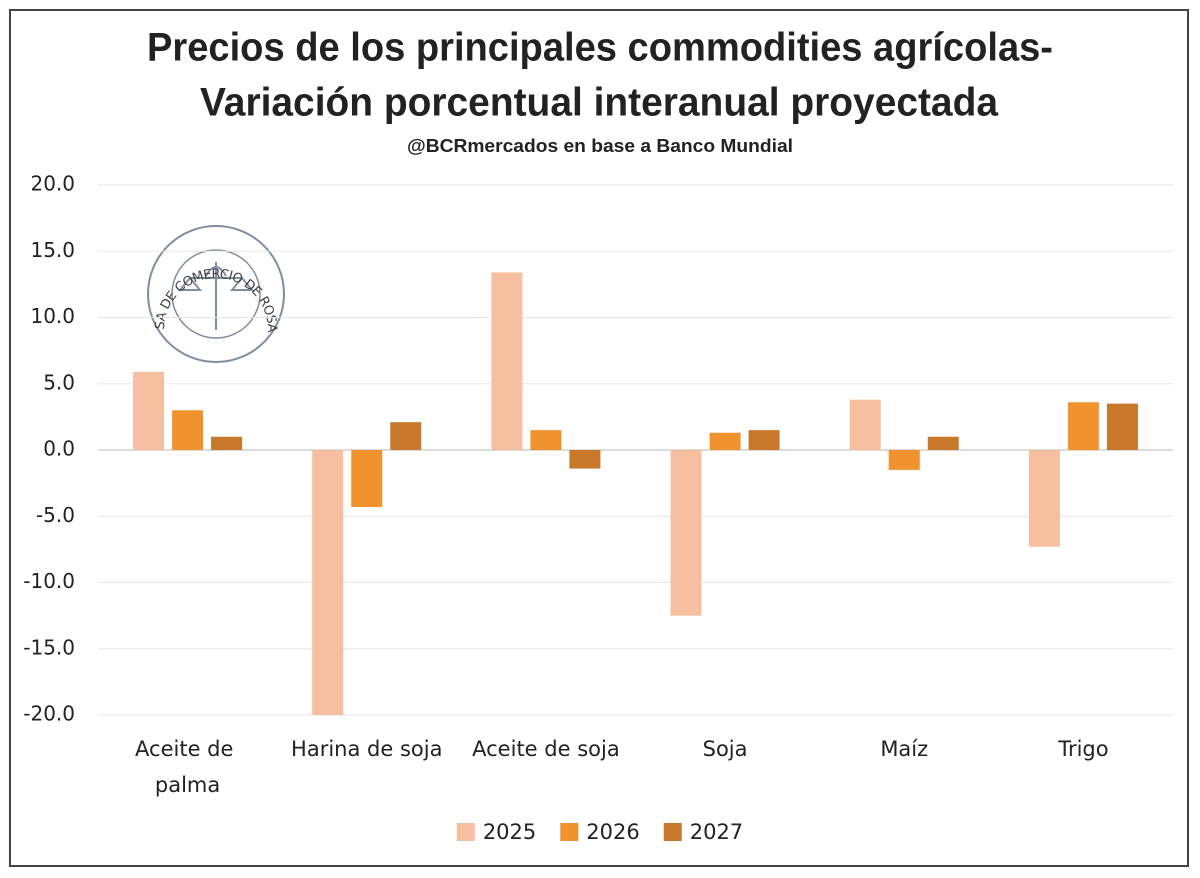 This screenshot has width=1200, height=878. I want to click on x-tick-label: Aceite de palma, so click(187, 767).